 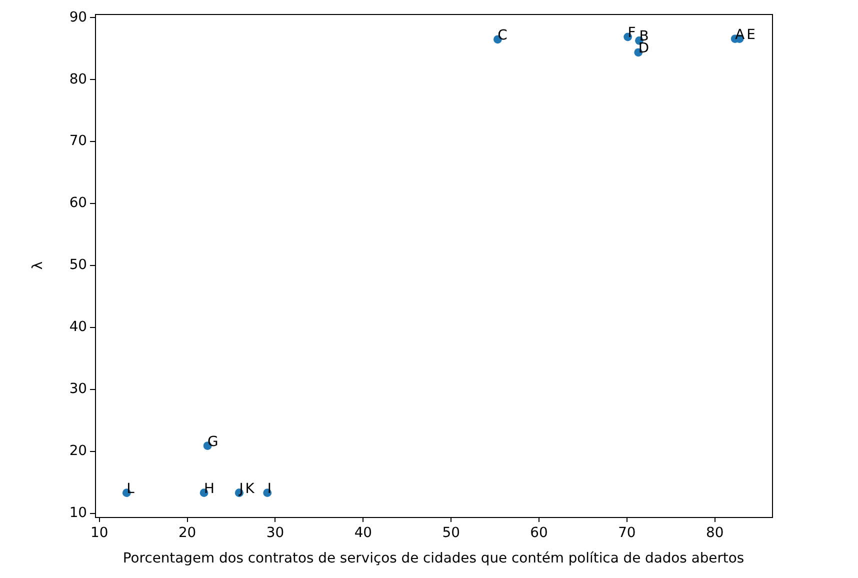 I want to click on x-tick-label: 70, so click(x=627, y=532).